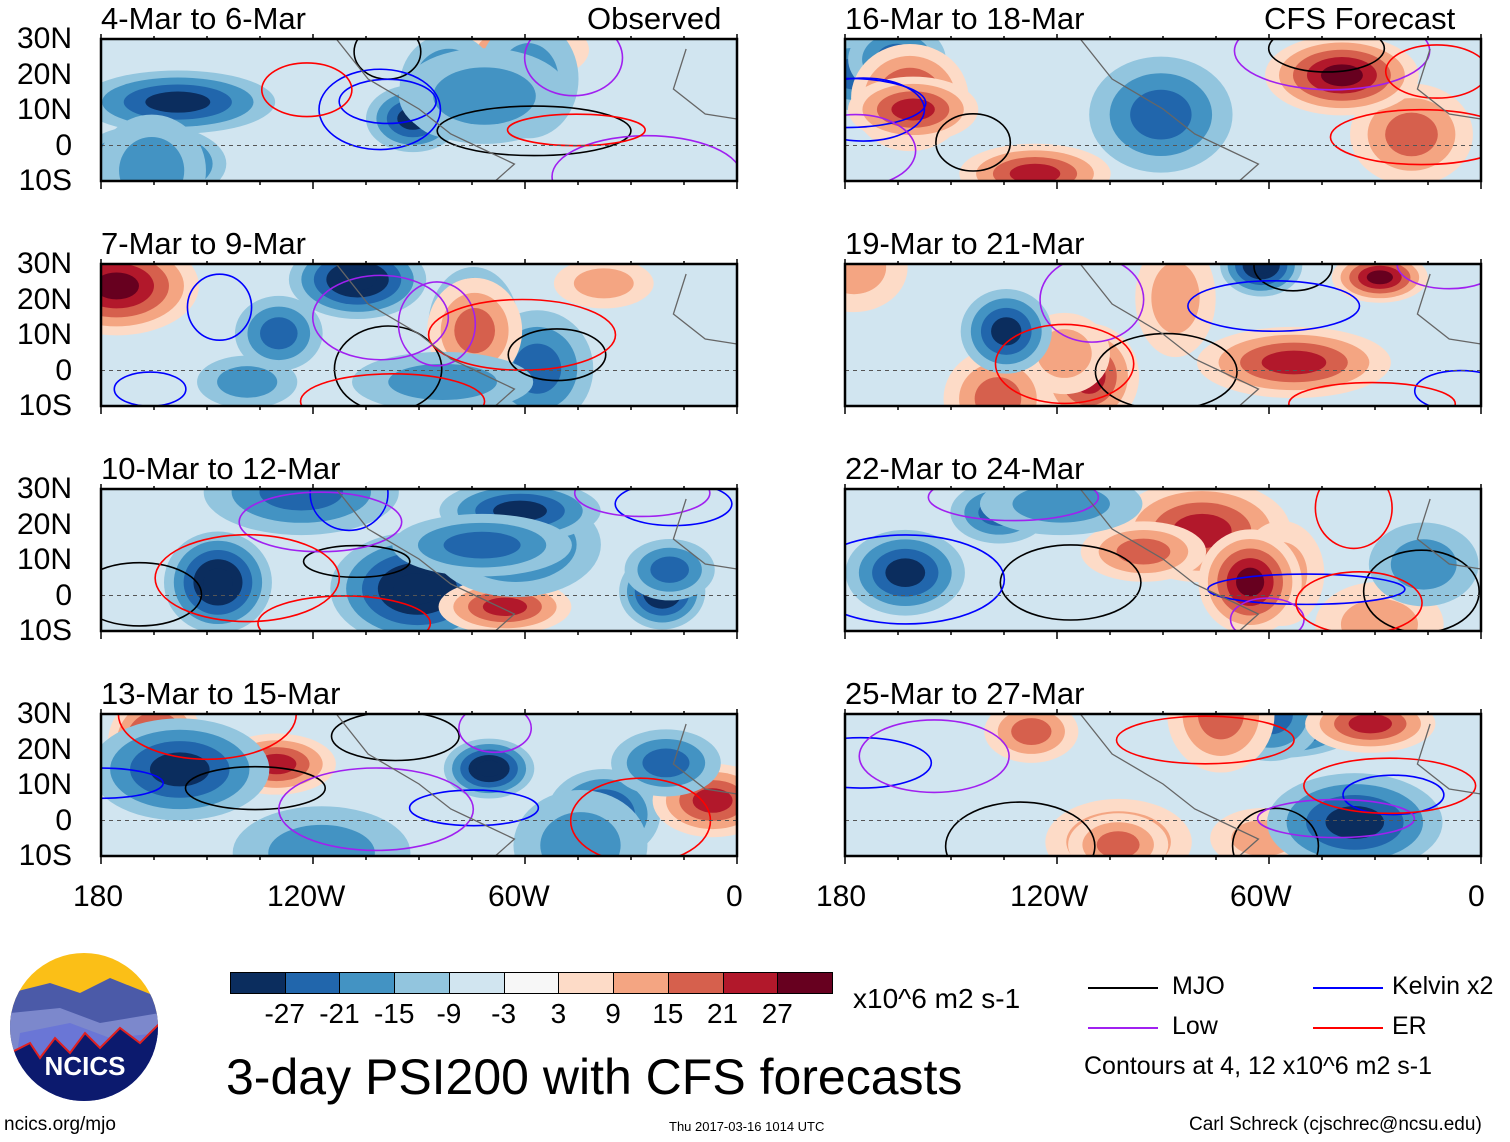 The image size is (1510, 1142). What do you see at coordinates (1195, 1026) in the screenshot?
I see `legend-low: Low` at bounding box center [1195, 1026].